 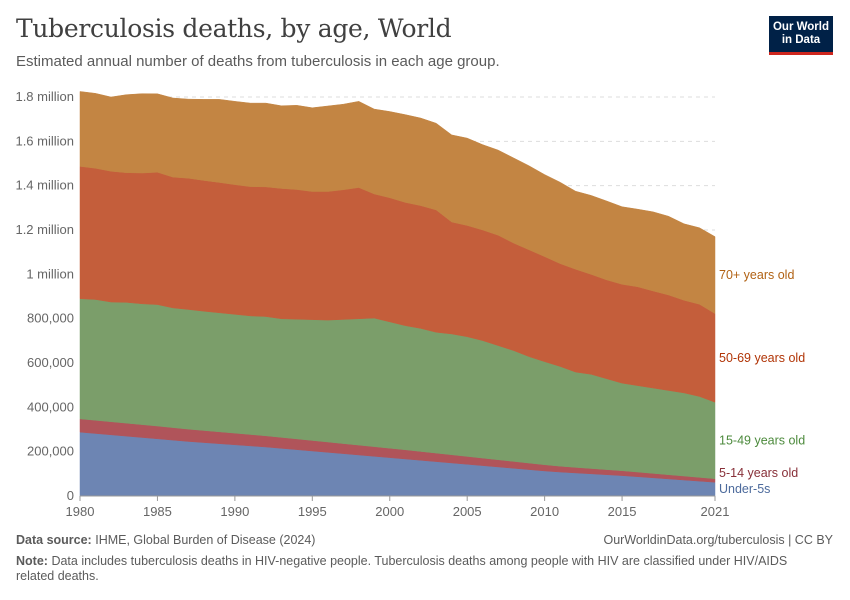 I want to click on source-label: Data source:, so click(x=54, y=540).